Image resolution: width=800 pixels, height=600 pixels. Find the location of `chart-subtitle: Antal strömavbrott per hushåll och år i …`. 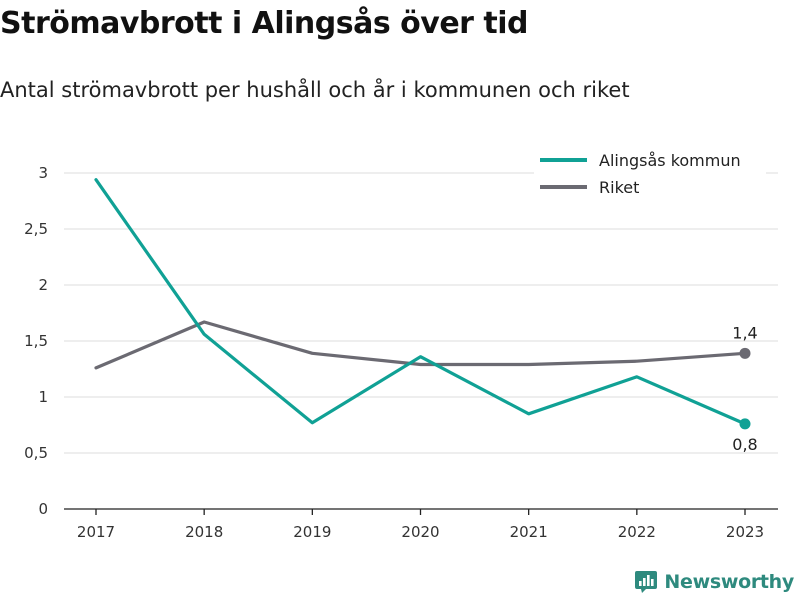

chart-subtitle: Antal strömavbrott per hushåll och år i … is located at coordinates (315, 90).